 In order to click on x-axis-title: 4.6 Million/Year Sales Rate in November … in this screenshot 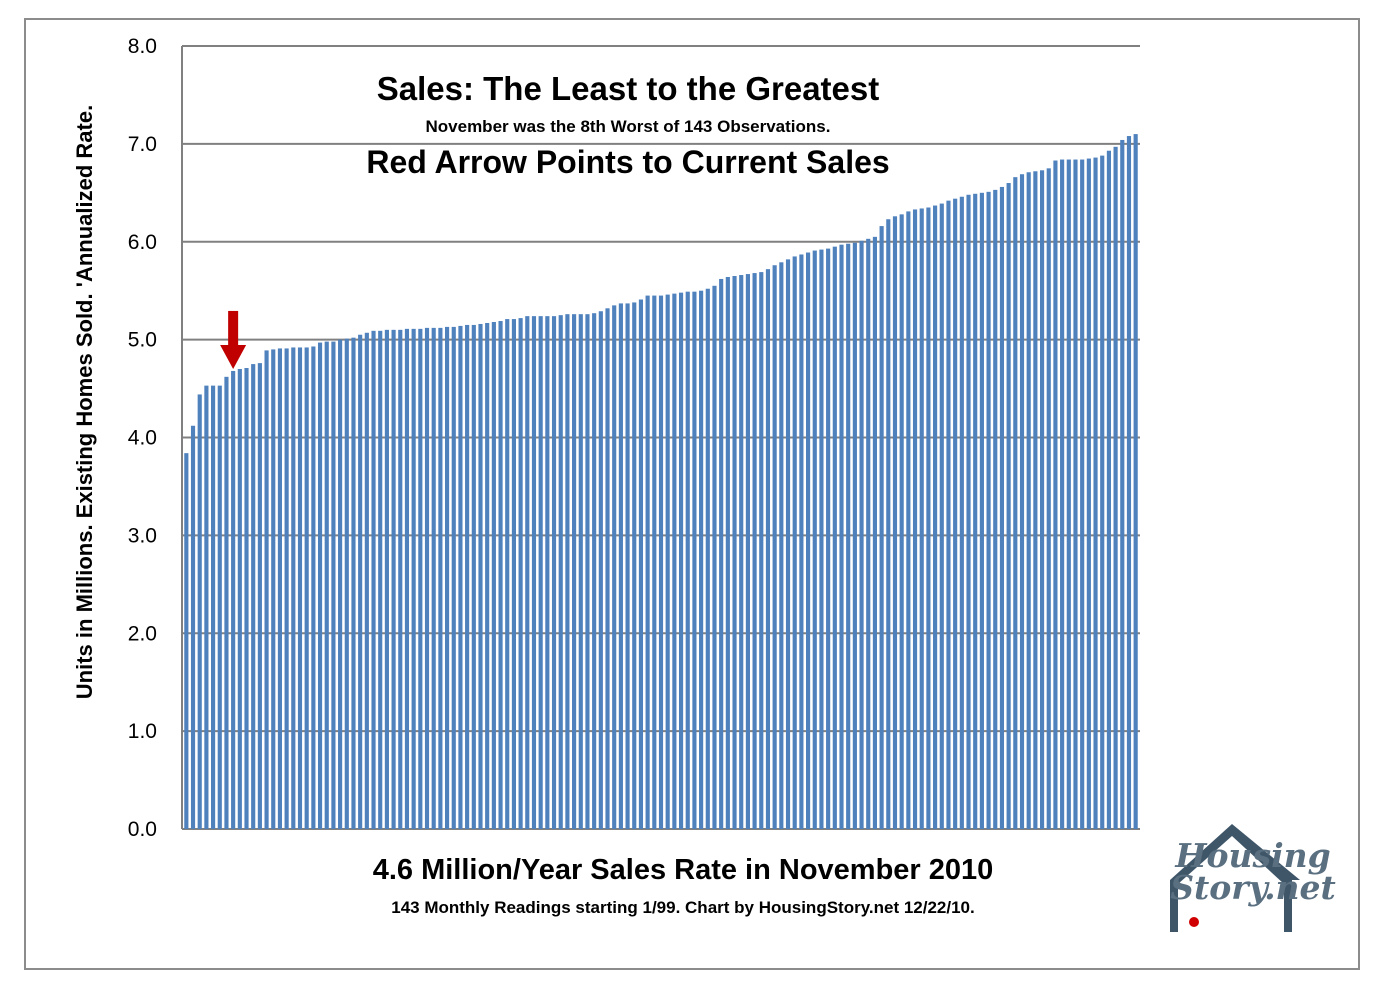, I will do `click(683, 870)`.